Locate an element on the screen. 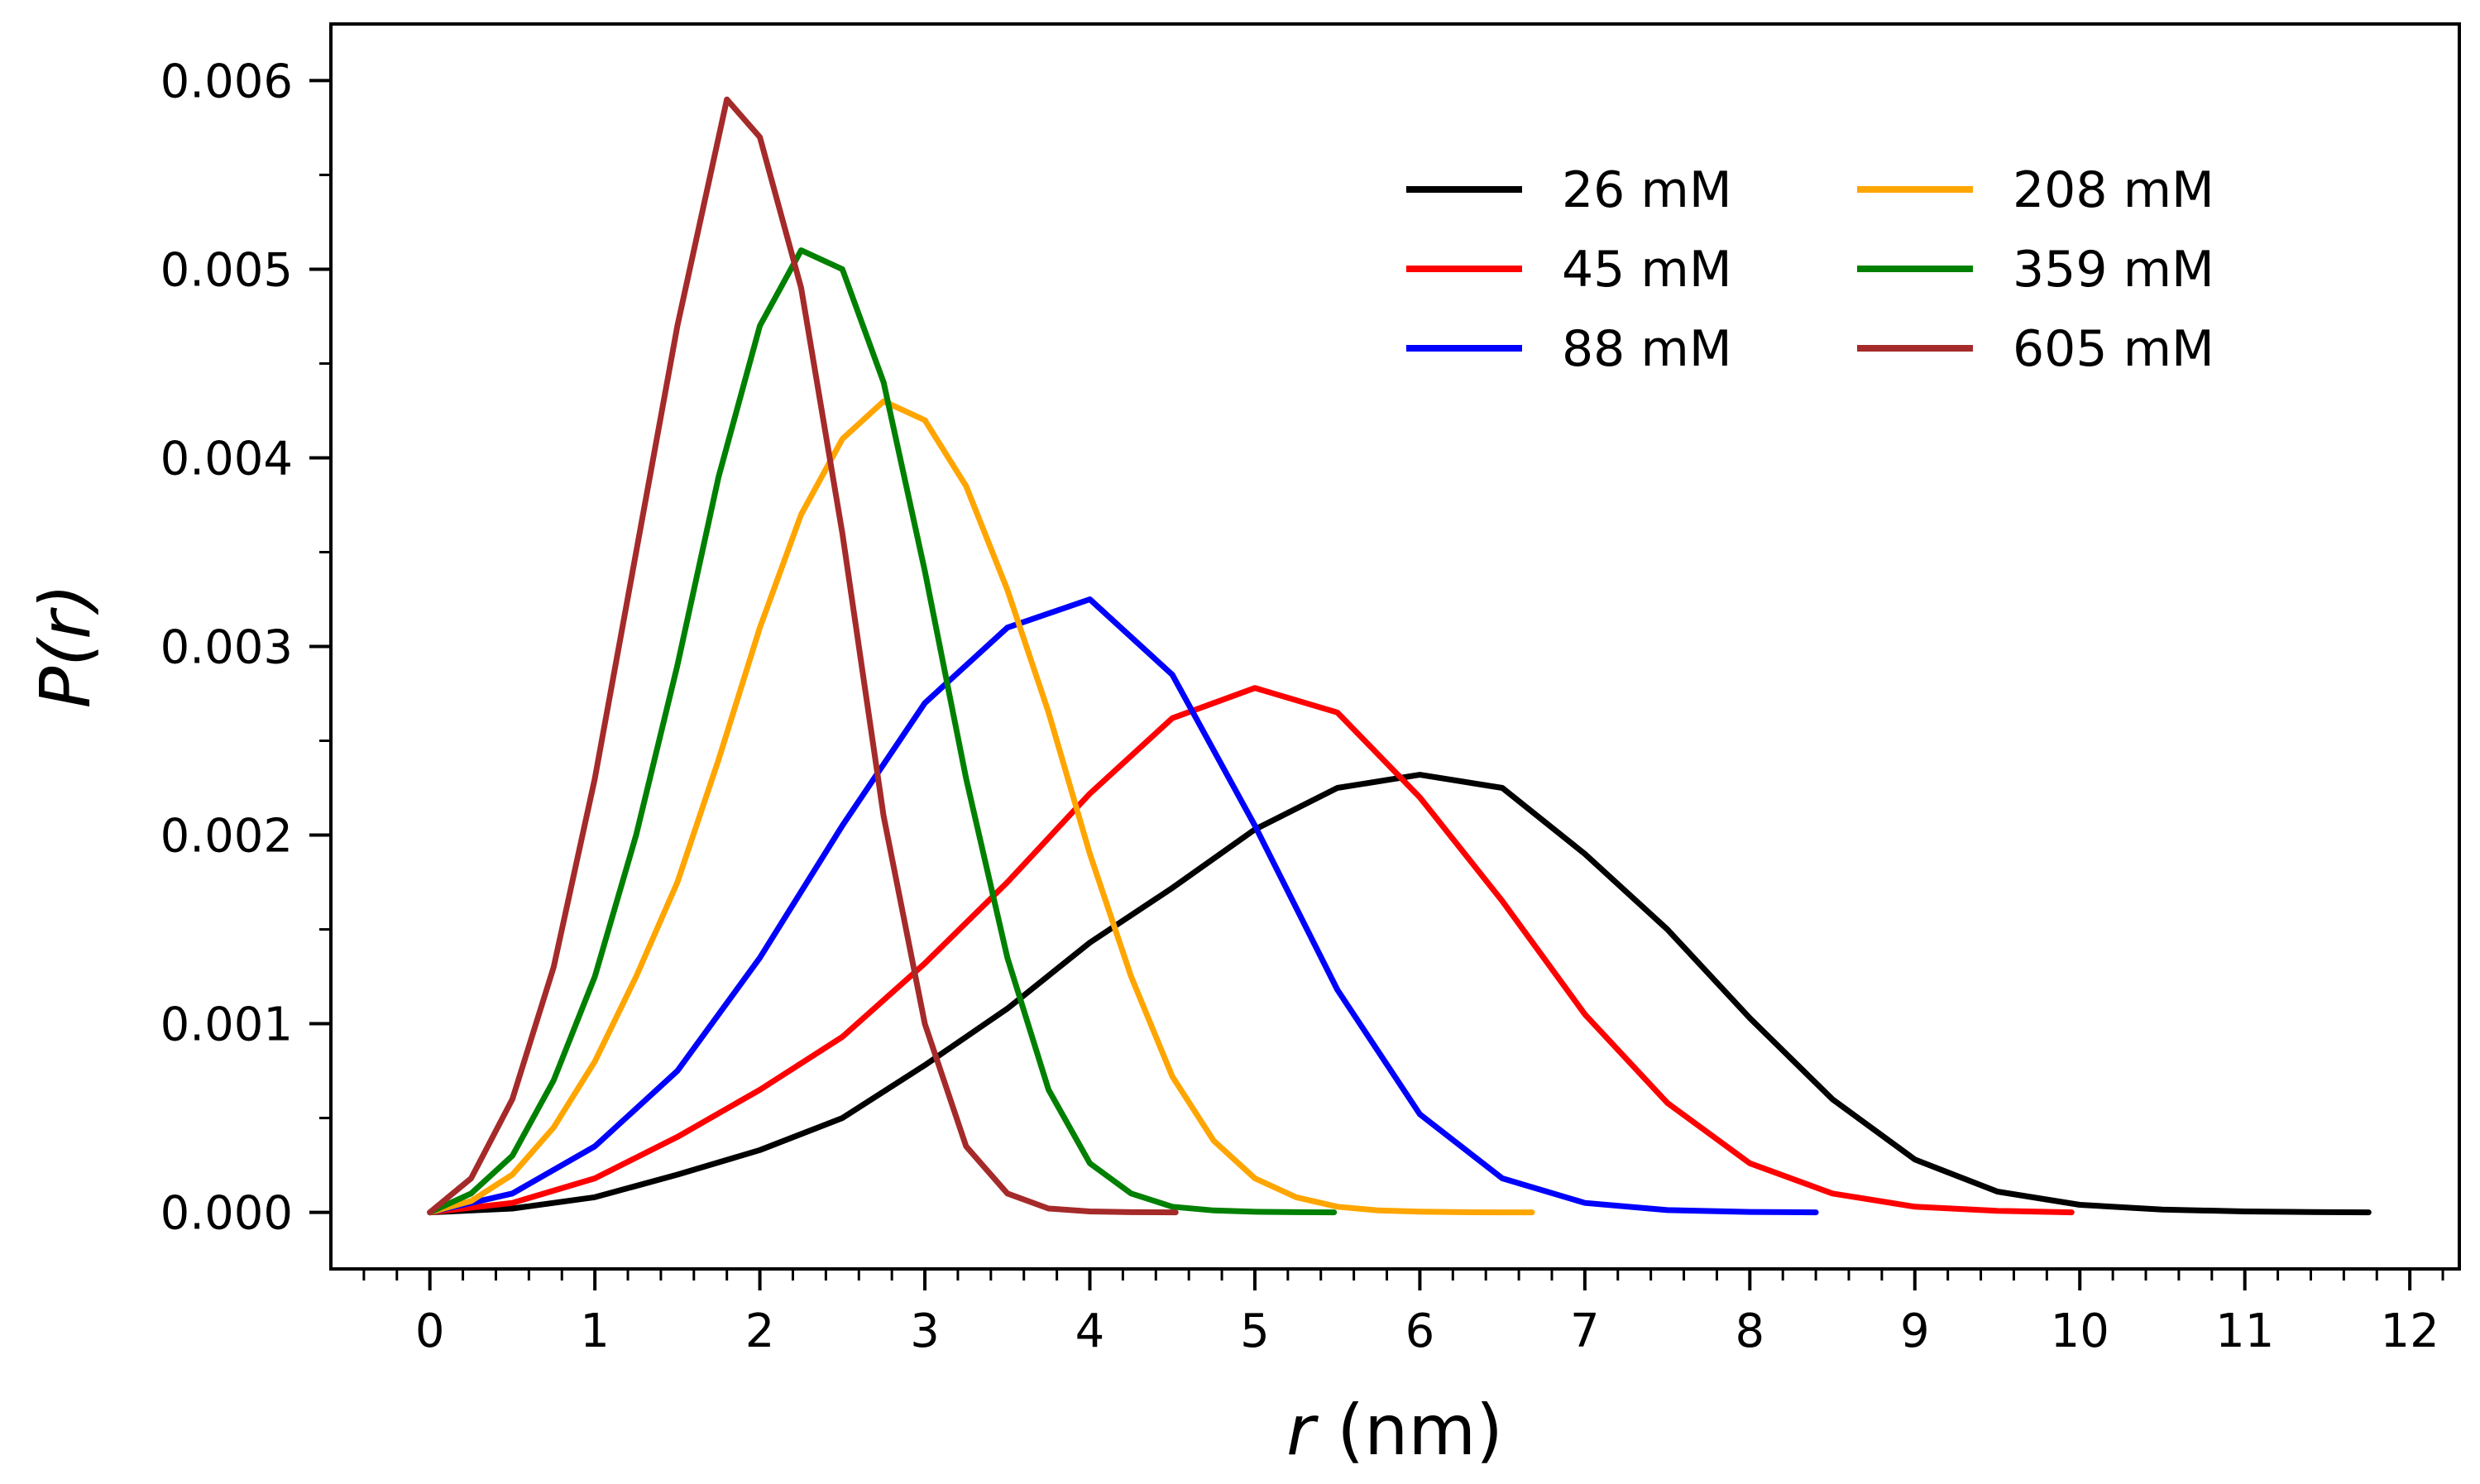 Image resolution: width=2480 pixels, height=1484 pixels. x-tick-label: 4 is located at coordinates (1090, 1331).